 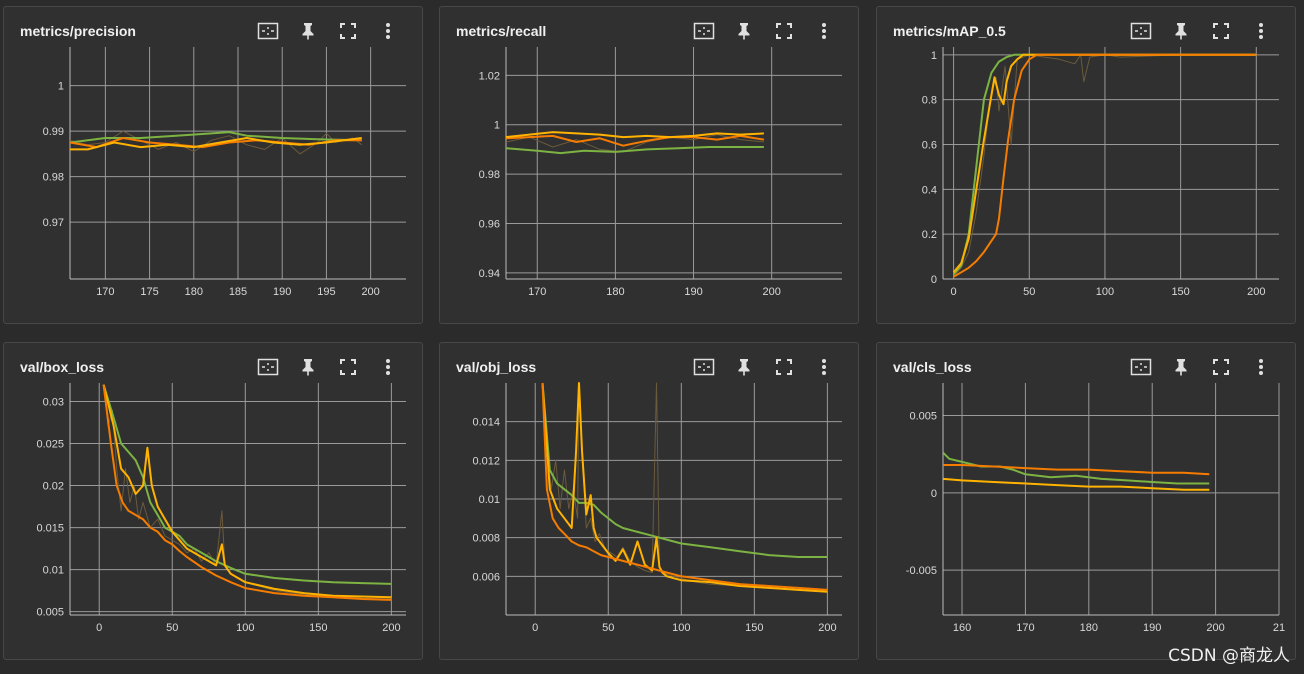 I want to click on chart-plot: 0 0.2 0.4 0.6 0.8 1 0 50 100 150 200, so click(x=1100, y=172).